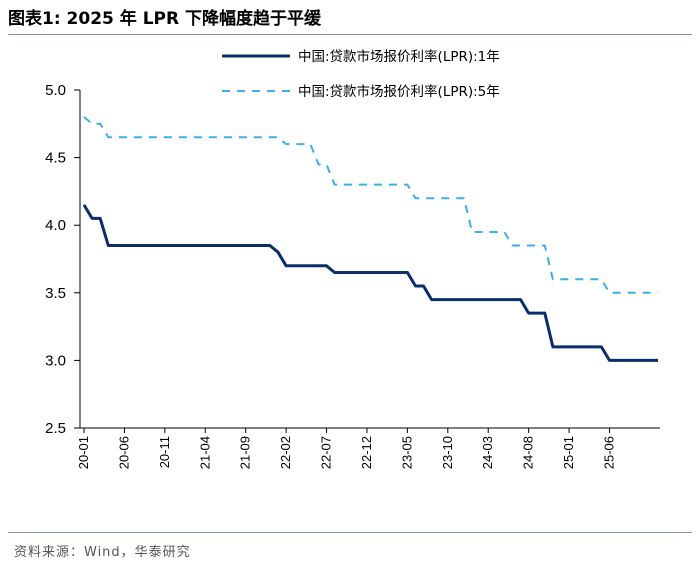  I want to click on legend-label-5y: 中国:贷款市场报价利率(LPR):5年, so click(399, 91).